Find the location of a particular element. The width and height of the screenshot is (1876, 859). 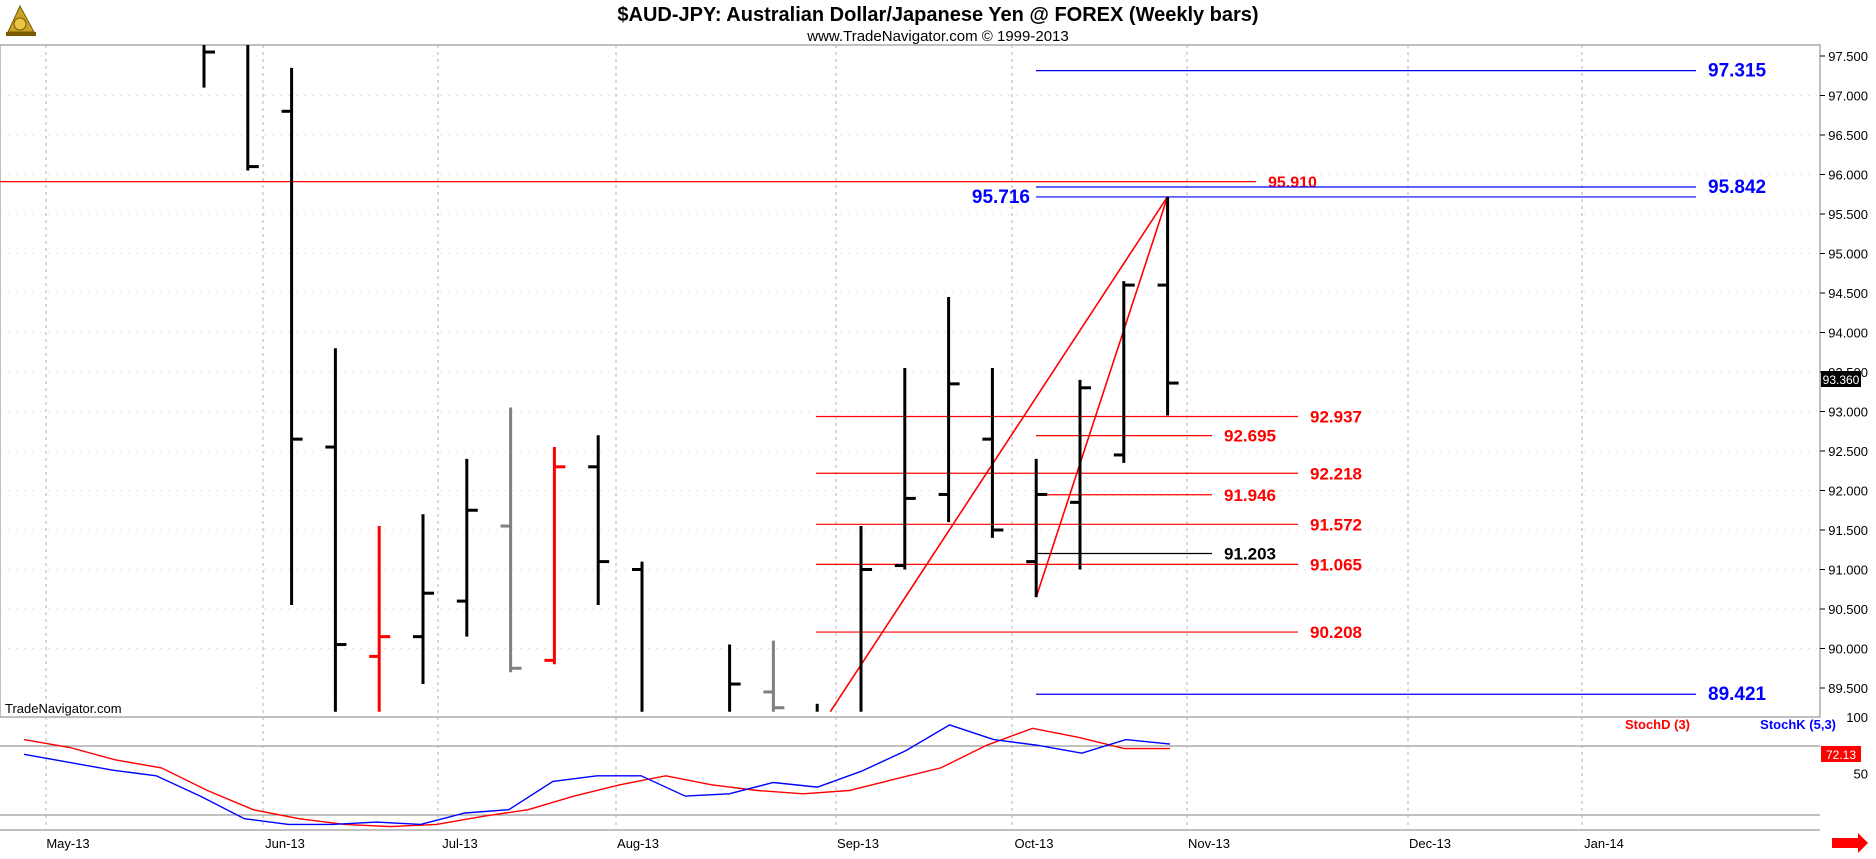

price-tick-label: 93.000 is located at coordinates (1848, 412).